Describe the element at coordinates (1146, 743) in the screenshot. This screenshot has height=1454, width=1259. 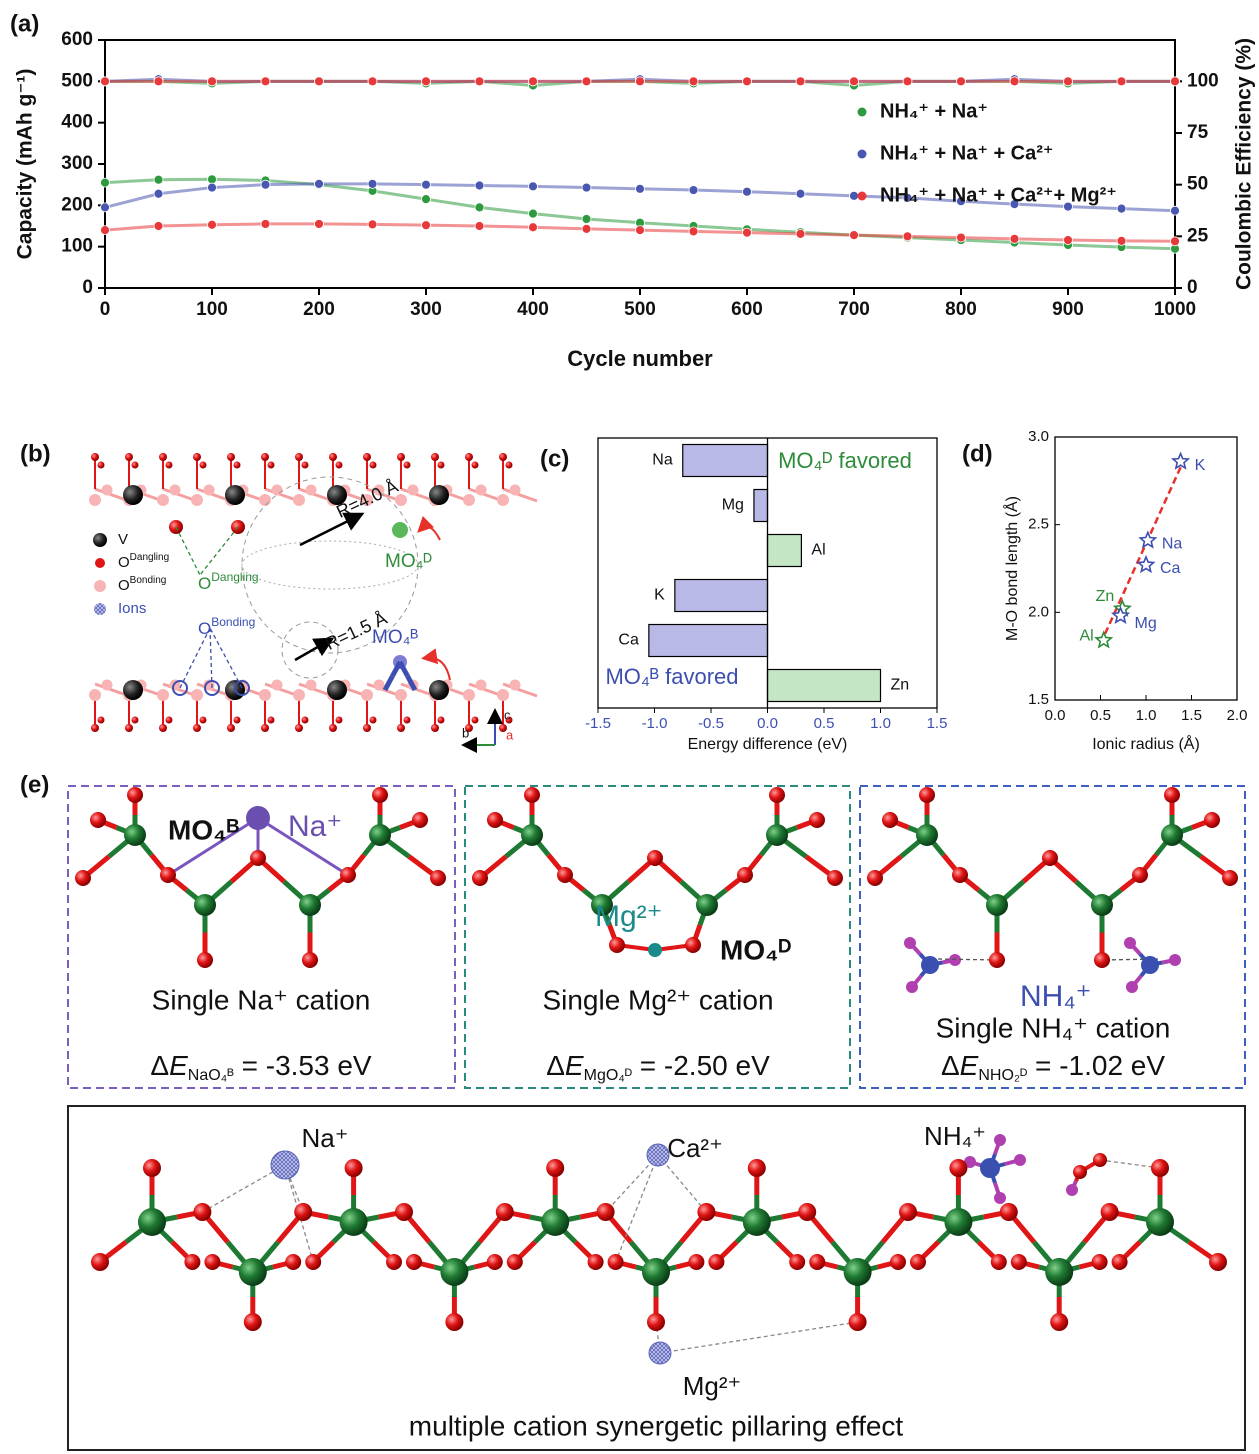
I see `x-axis-title: Ionic radius (Å)` at that location.